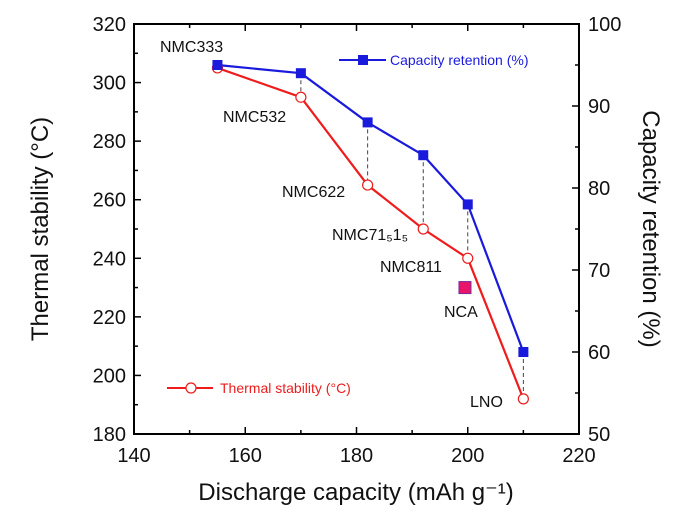 The width and height of the screenshot is (691, 514). I want to click on x-tick-label: 220, so click(578, 456).